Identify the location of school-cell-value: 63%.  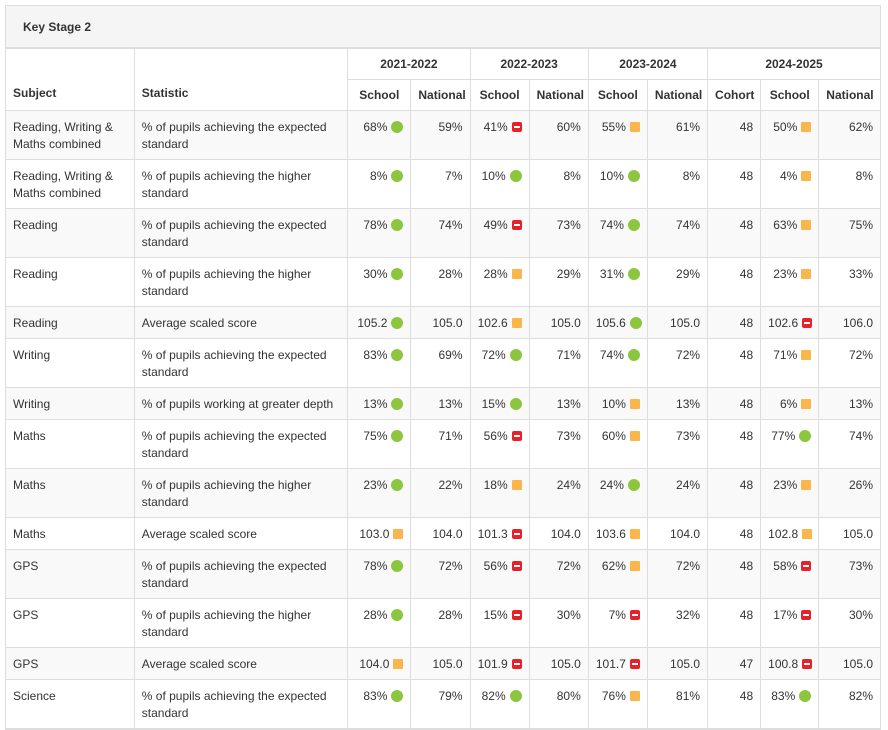
(785, 225).